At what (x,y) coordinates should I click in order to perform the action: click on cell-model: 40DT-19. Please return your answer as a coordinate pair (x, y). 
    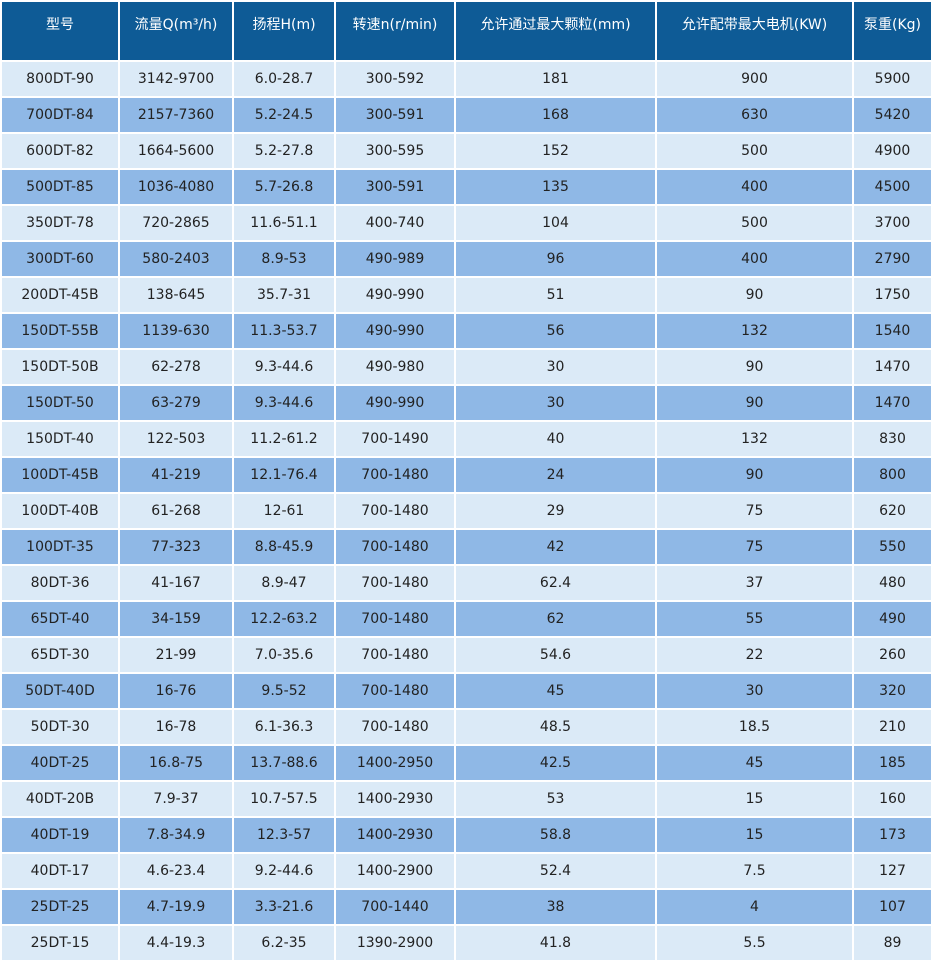
    Looking at the image, I should click on (60, 835).